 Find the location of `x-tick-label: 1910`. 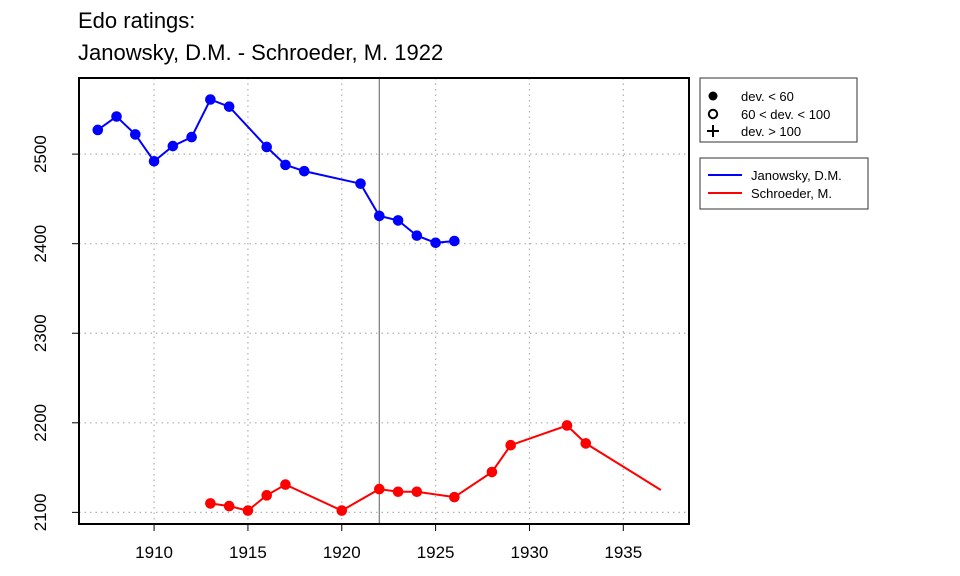

x-tick-label: 1910 is located at coordinates (154, 552).